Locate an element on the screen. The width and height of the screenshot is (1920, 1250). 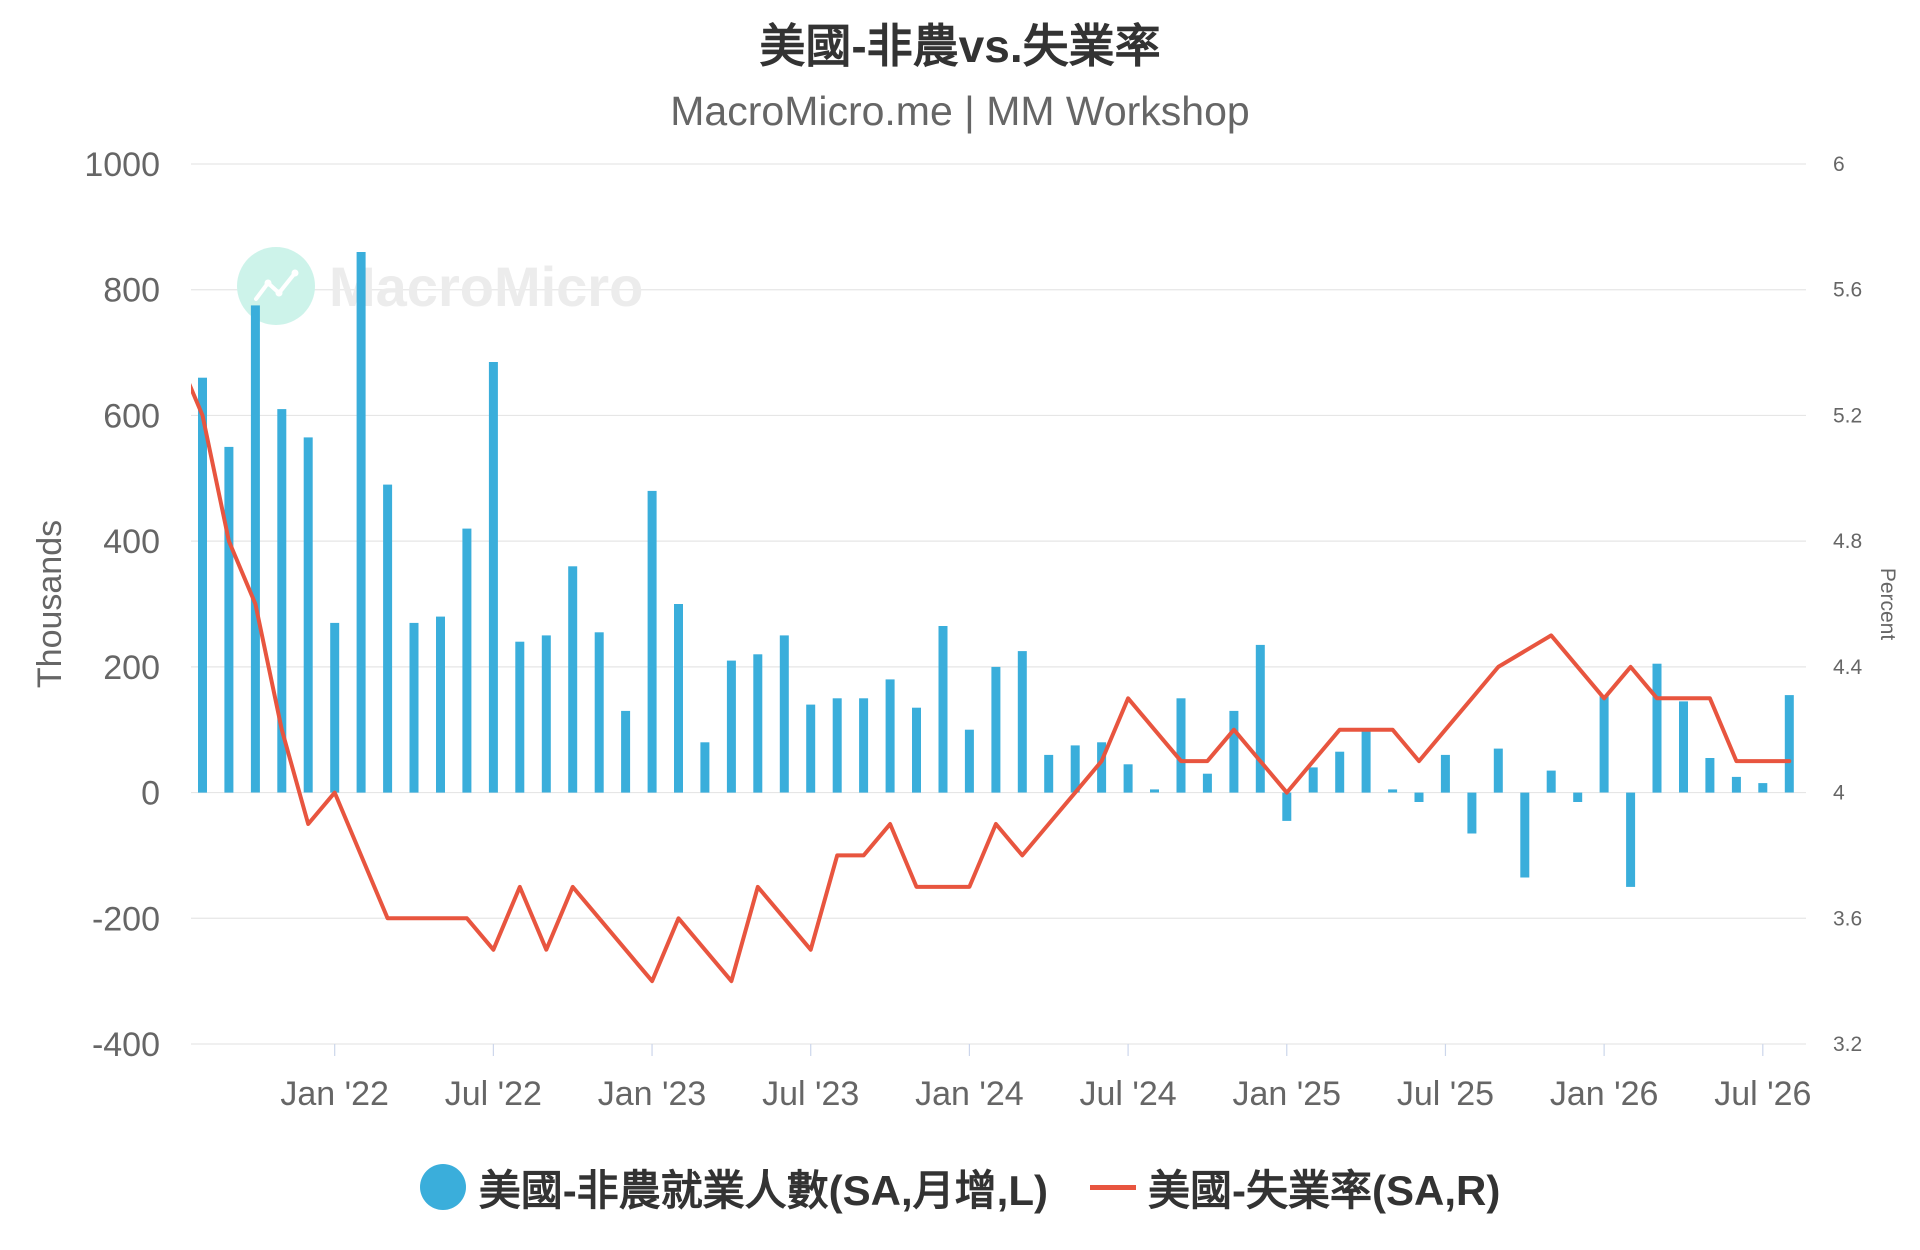
legend-item-unemployment-rate: 美國-失業率(SA,R) is located at coordinates (1295, 1187).